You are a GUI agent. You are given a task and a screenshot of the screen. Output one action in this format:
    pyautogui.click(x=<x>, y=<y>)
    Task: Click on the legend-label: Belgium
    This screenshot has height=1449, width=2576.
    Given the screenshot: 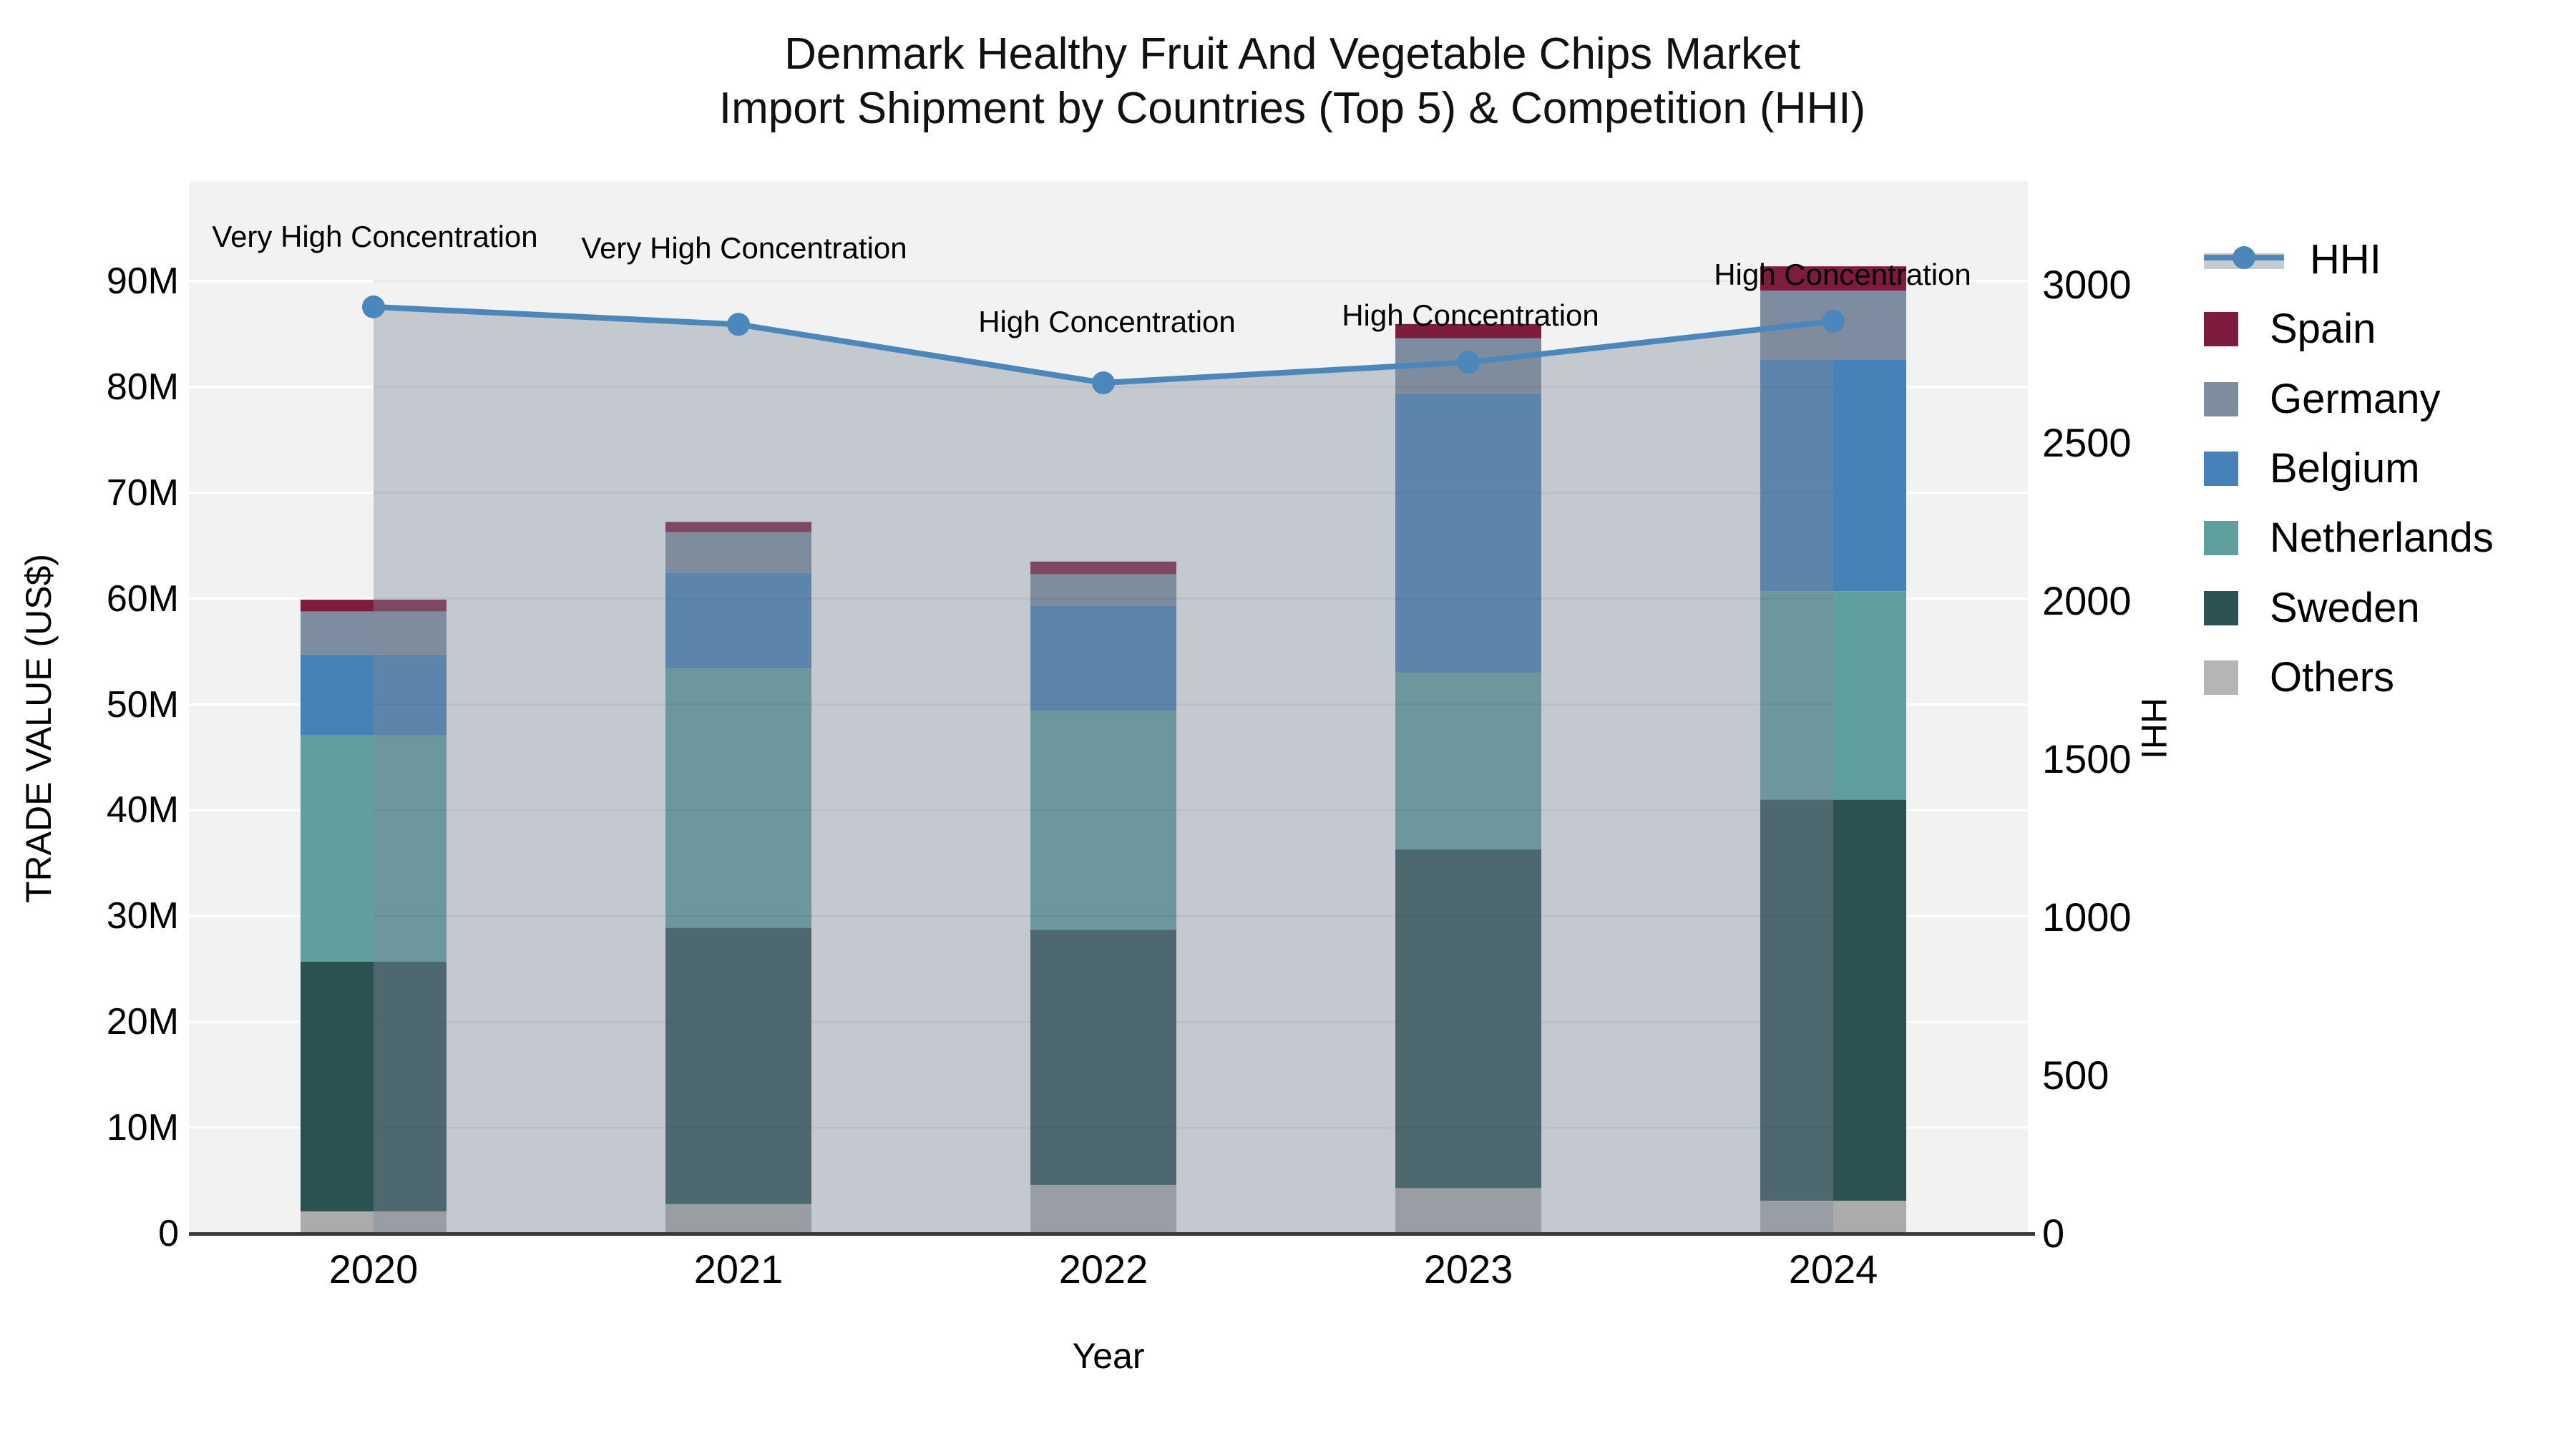 What is the action you would take?
    pyautogui.click(x=2345, y=468)
    